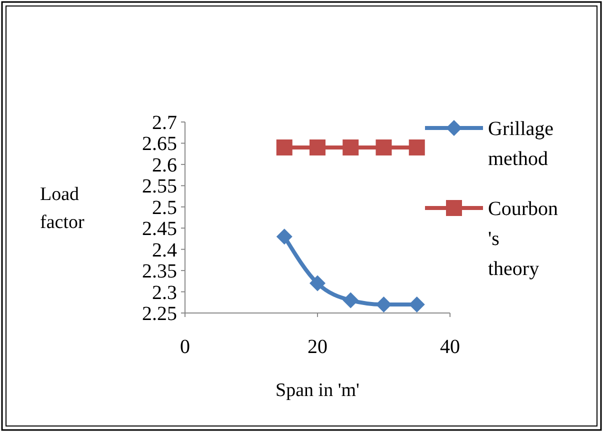  I want to click on y-tick-label: 2.25, so click(159, 314).